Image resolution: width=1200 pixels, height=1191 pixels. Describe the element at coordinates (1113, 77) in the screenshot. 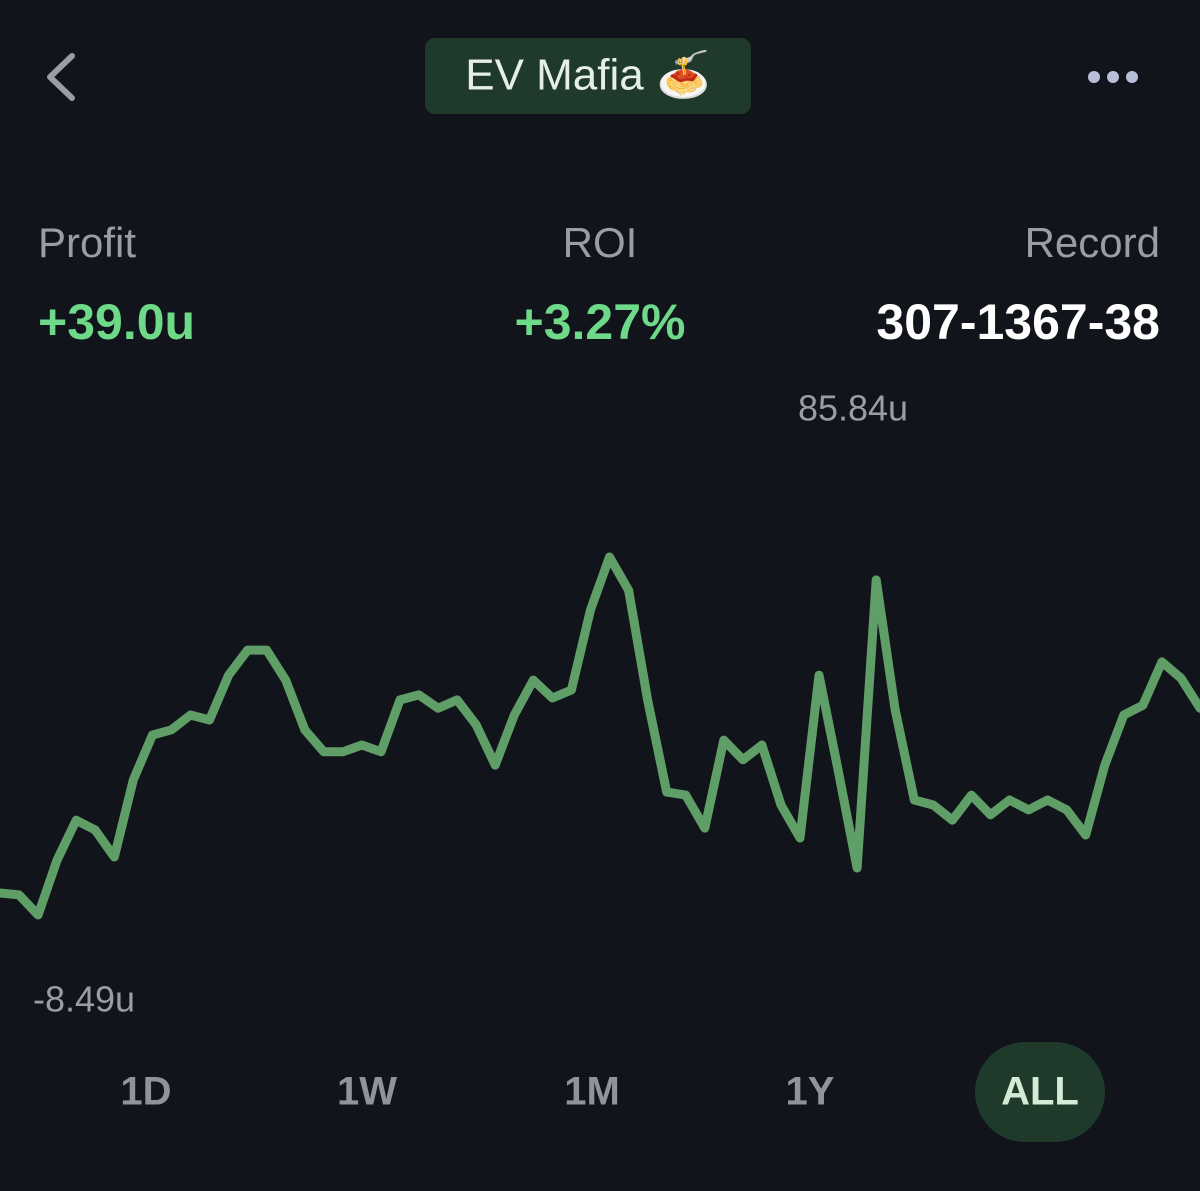

I see `more-button` at that location.